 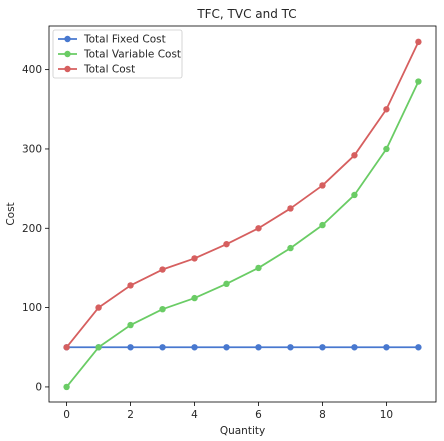 What do you see at coordinates (32, 229) in the screenshot?
I see `y-tick-label-200: 200` at bounding box center [32, 229].